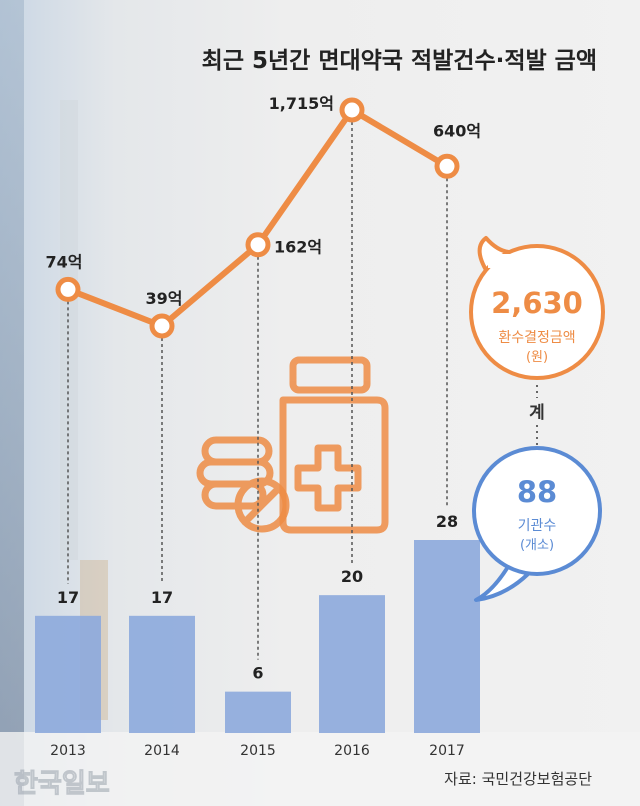 This screenshot has height=806, width=640. Describe the element at coordinates (162, 674) in the screenshot. I see `bar-2014` at that location.